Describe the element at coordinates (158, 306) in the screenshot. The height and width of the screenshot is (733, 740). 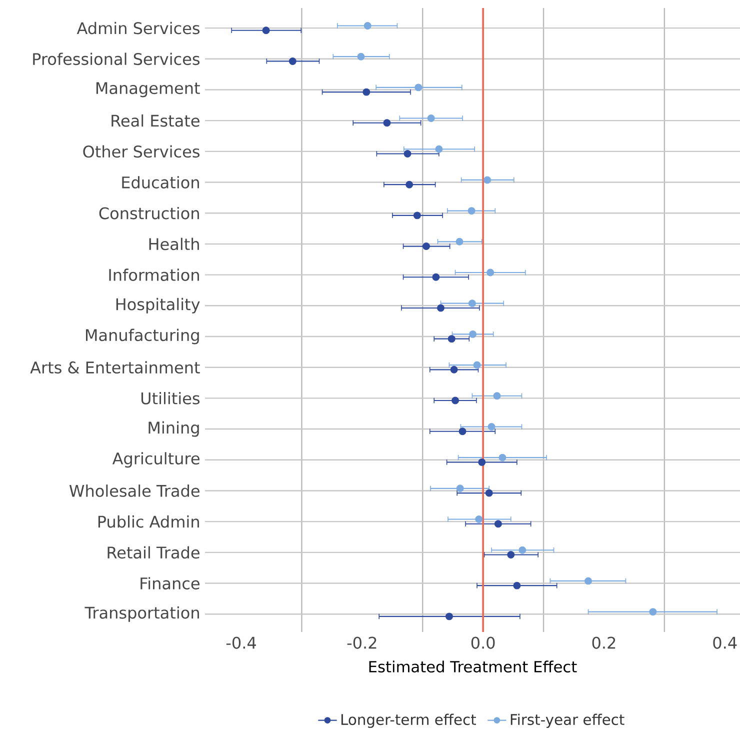
I see `y-tick-label: Hospitality` at that location.